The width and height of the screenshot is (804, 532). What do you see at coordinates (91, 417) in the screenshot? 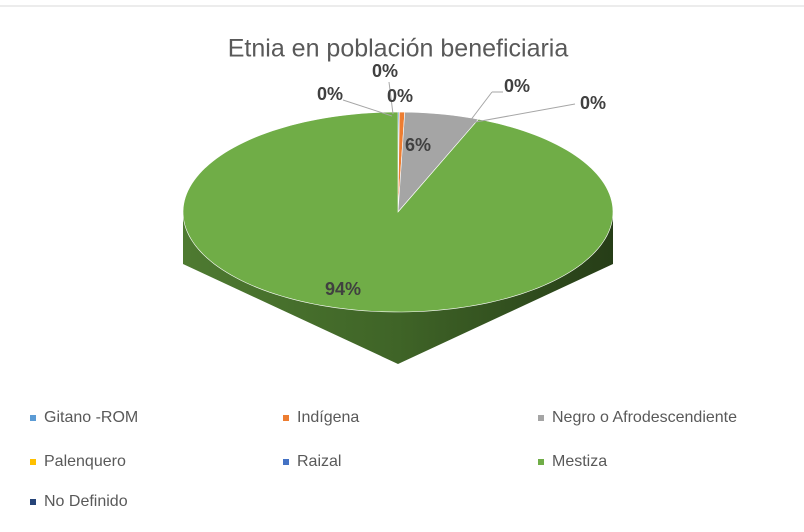
I see `legend-label: Gitano -ROM` at bounding box center [91, 417].